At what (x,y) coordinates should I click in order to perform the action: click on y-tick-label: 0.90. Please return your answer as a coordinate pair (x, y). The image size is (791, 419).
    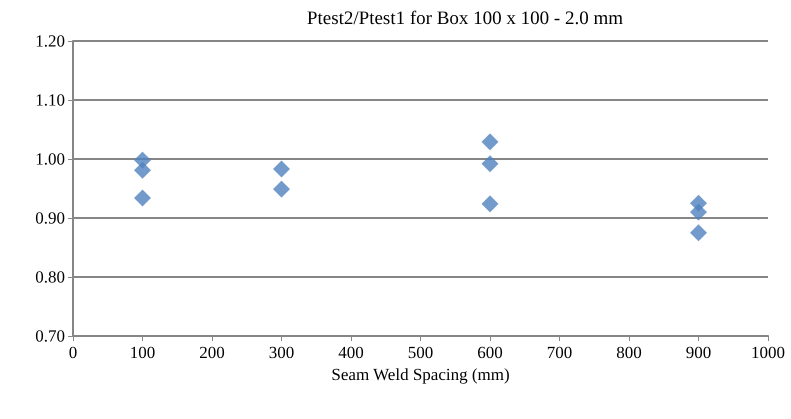
    Looking at the image, I should click on (50, 218).